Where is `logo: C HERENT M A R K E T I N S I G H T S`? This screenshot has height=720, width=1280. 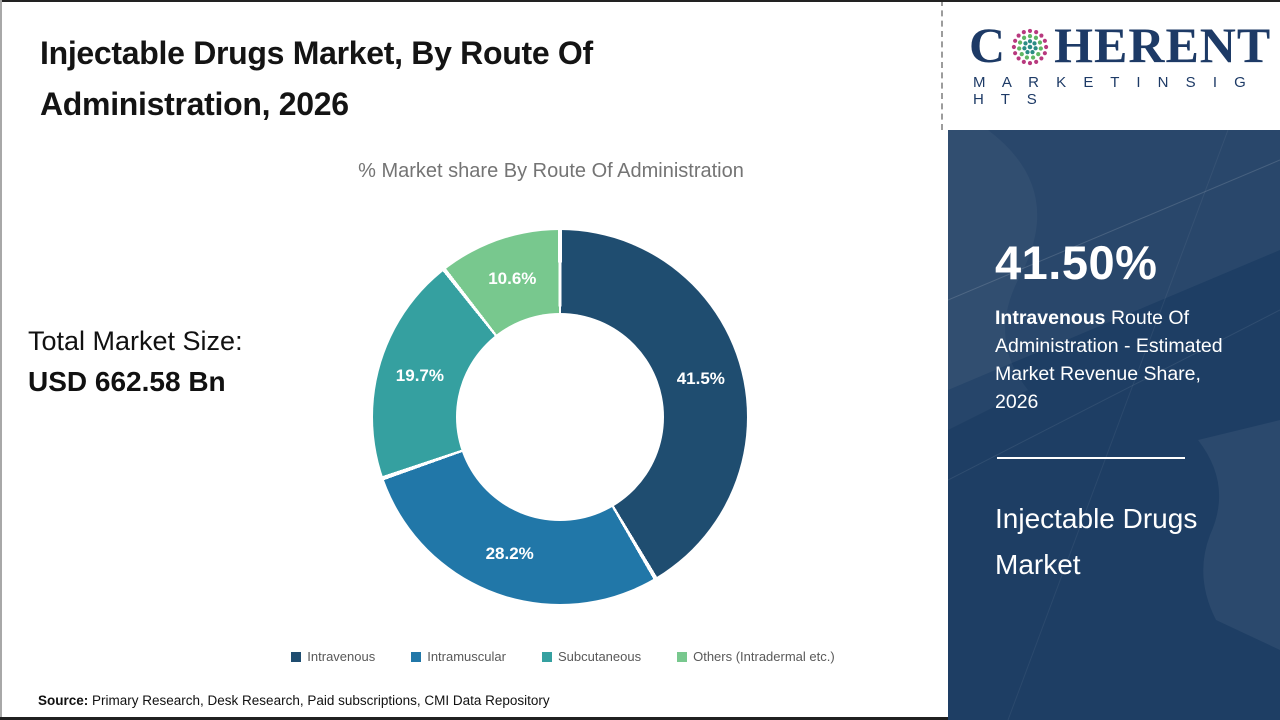
logo: C HERENT M A R K E T I N S I G H T S is located at coordinates (1111, 65).